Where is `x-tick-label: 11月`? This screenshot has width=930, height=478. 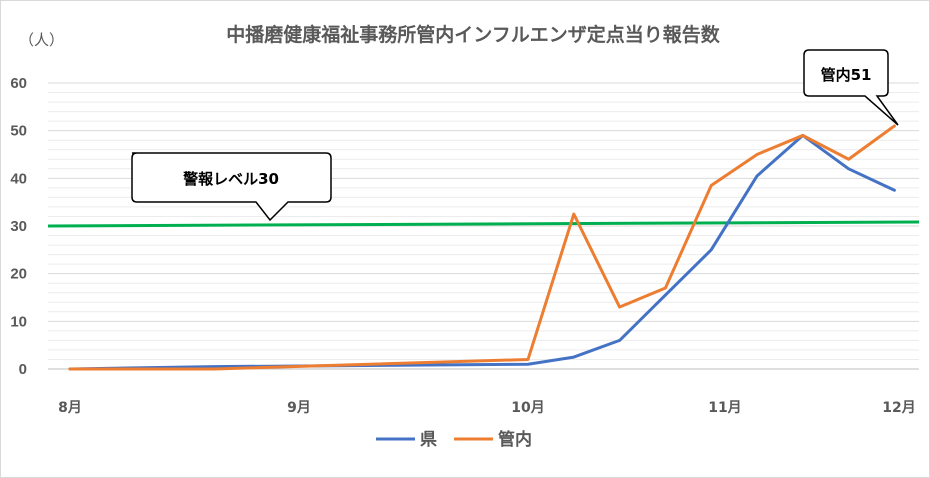
x-tick-label: 11月 is located at coordinates (724, 408).